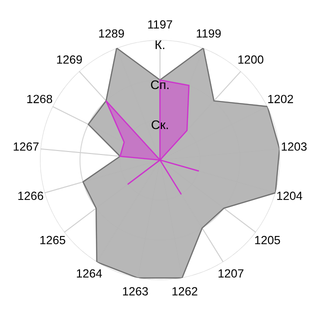 The width and height of the screenshot is (320, 320). I want to click on spoke-label: 1289, so click(111, 33).